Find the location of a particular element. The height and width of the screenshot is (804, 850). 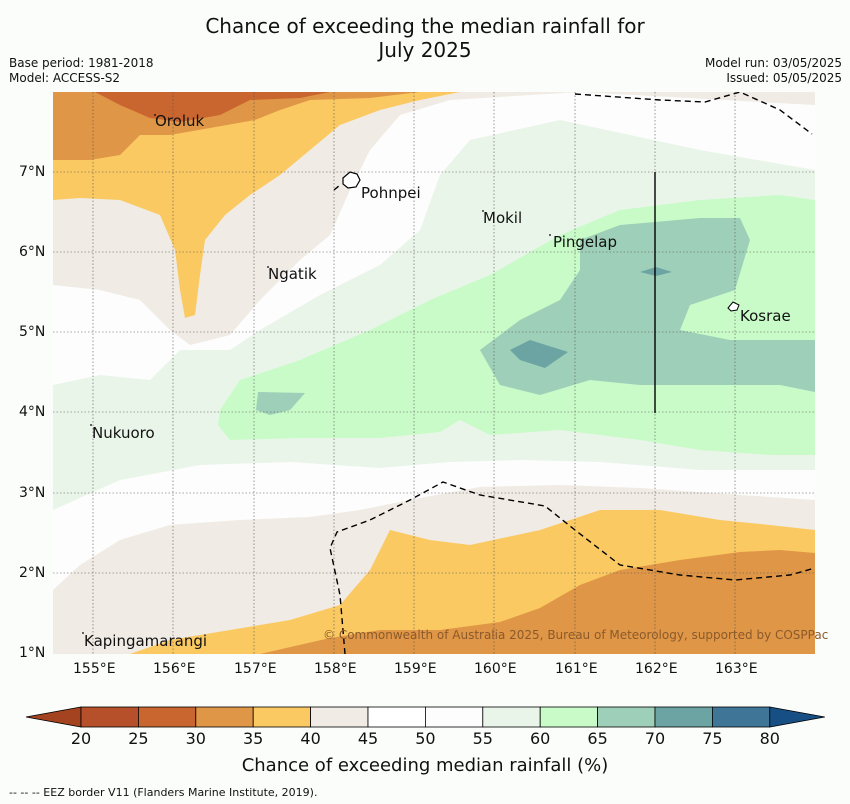

colorbar-tick-label: 20 is located at coordinates (81, 738).